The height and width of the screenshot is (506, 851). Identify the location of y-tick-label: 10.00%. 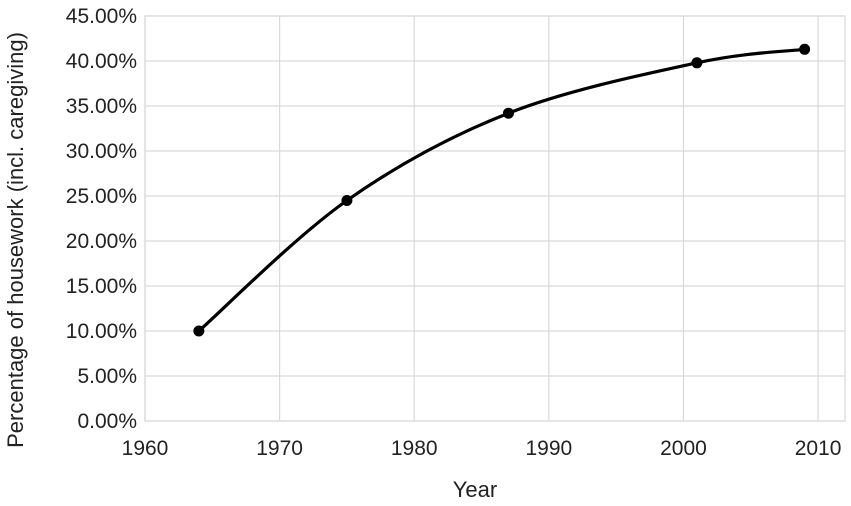
(101, 331).